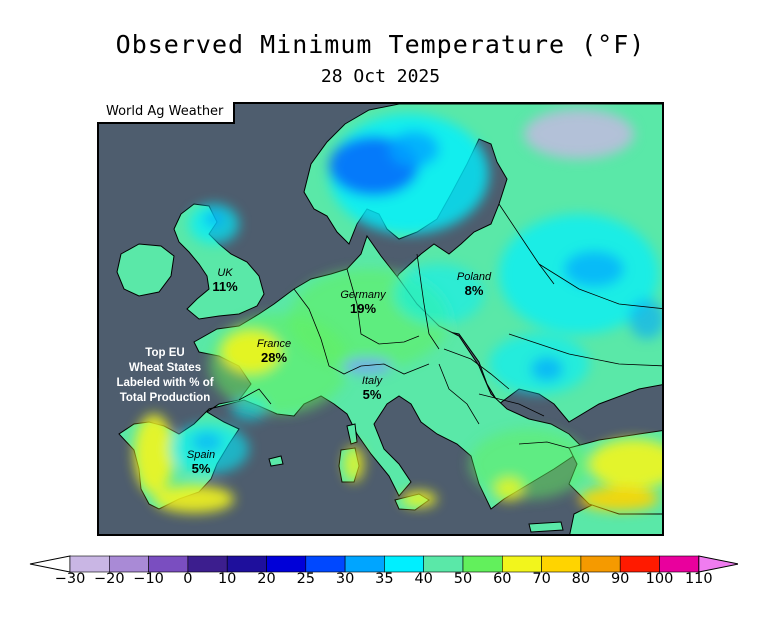 The height and width of the screenshot is (624, 761). I want to click on region-label-france: France 28%, so click(274, 351).